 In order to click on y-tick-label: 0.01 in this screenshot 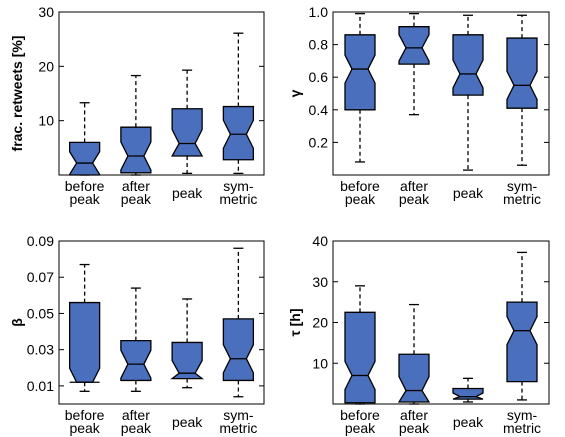, I will do `click(40, 386)`.